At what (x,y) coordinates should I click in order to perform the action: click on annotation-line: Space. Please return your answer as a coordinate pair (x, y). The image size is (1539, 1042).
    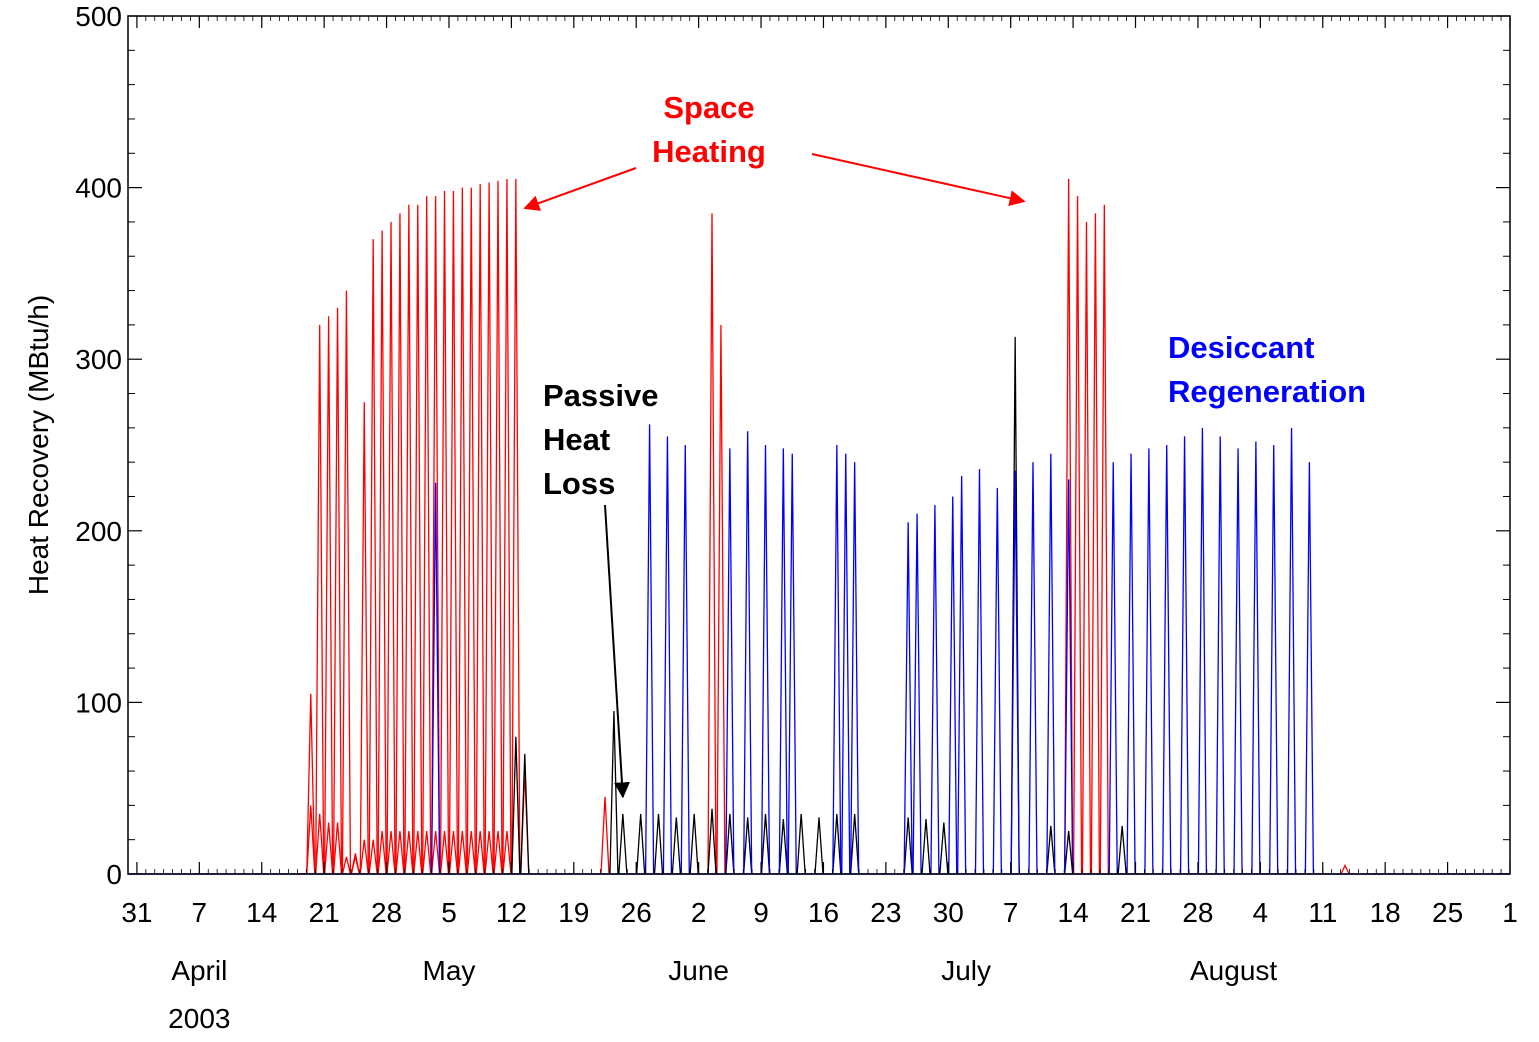
    Looking at the image, I should click on (708, 107).